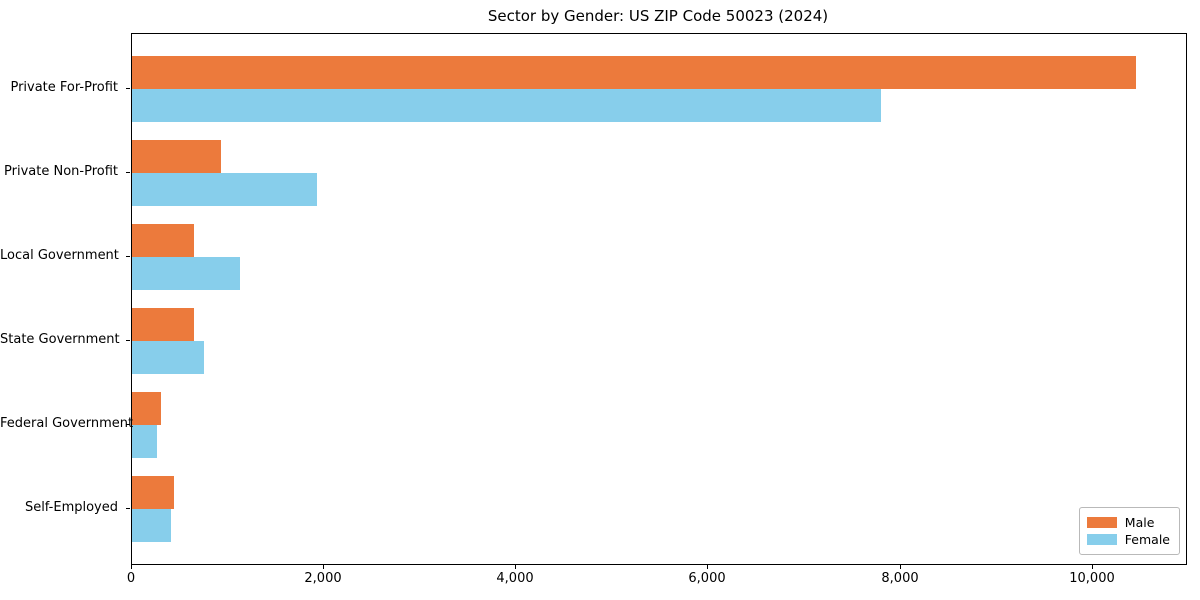  I want to click on legend-label: Male, so click(1139, 522).